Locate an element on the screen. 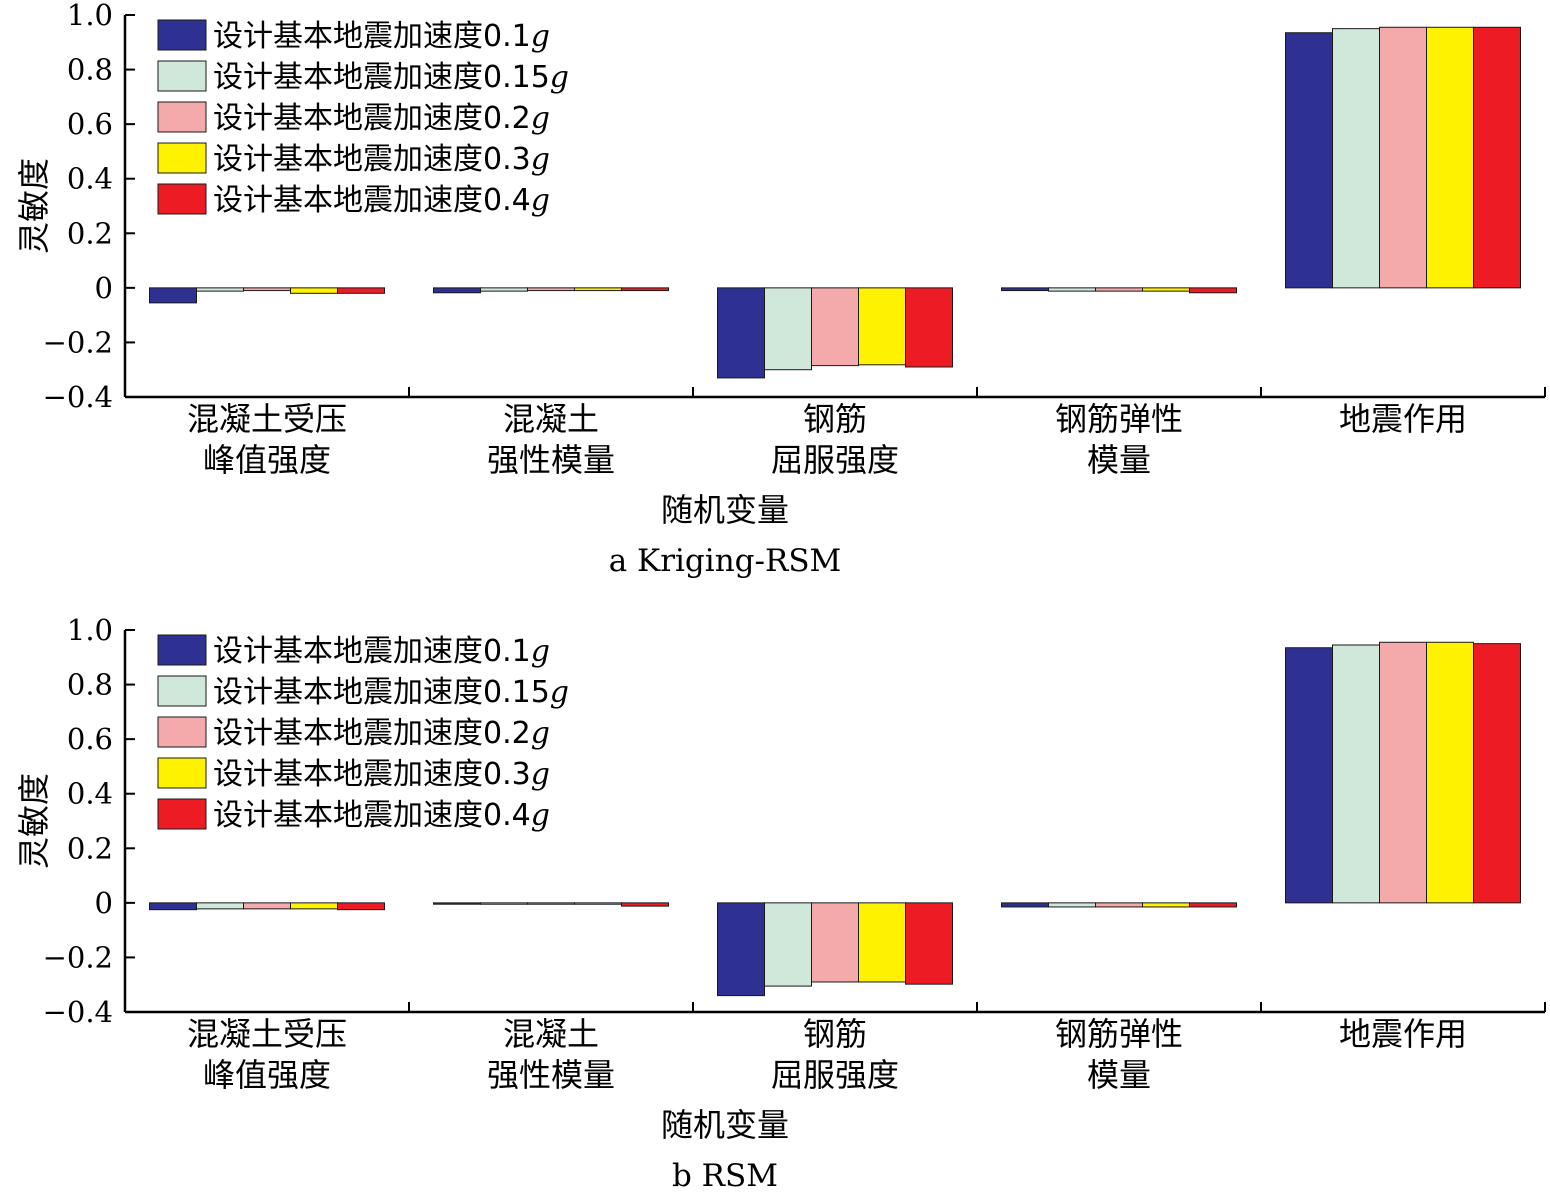 The image size is (1550, 1200). legend-label: 设计基本地震加速度0.3g is located at coordinates (381, 774).